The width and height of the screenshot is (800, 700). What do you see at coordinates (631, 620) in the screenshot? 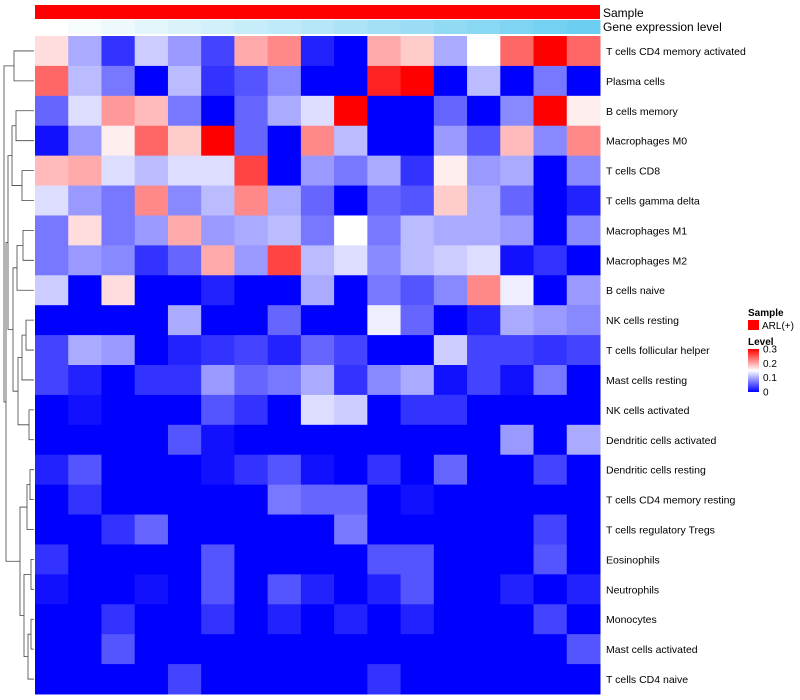
I see `row-label: Monocytes` at bounding box center [631, 620].